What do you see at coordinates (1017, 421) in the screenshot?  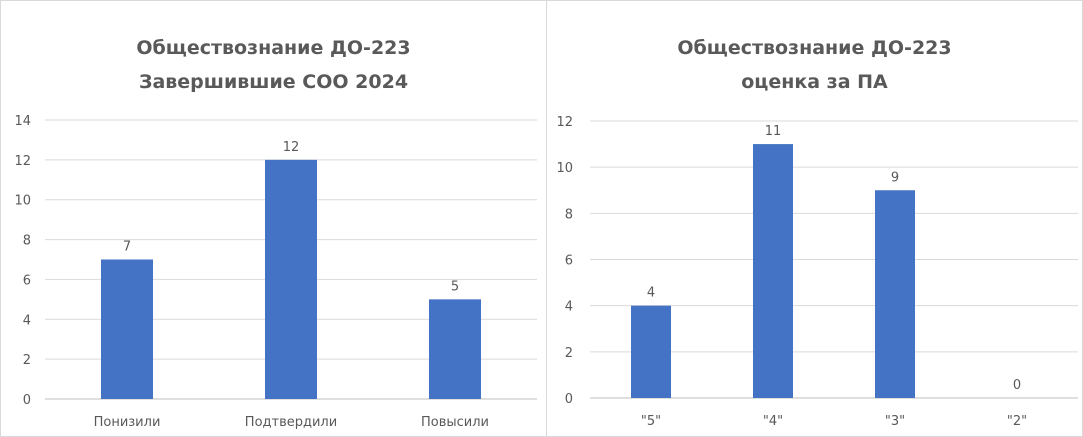 I see `x-tick-label: "2"` at bounding box center [1017, 421].